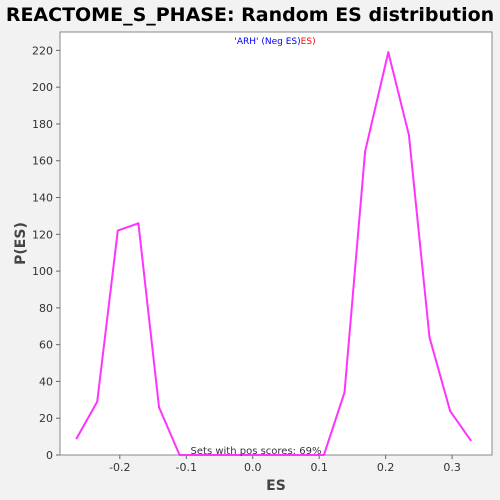 The height and width of the screenshot is (500, 500). Describe the element at coordinates (186, 467) in the screenshot. I see `x-tick-label: -0.1` at that location.